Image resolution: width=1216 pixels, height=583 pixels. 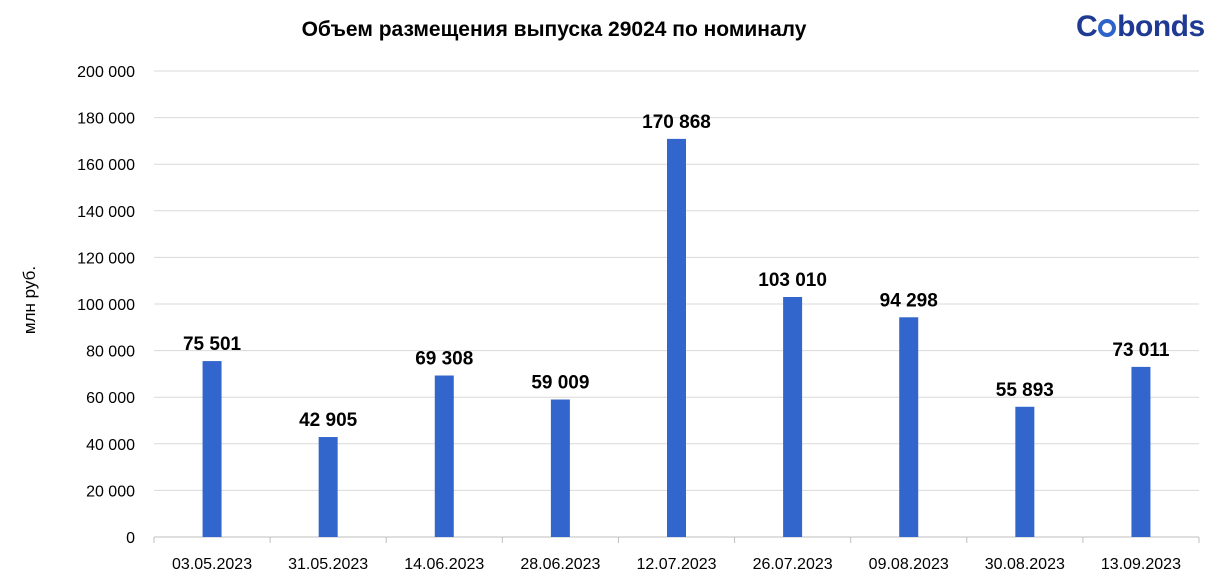 I want to click on data-label: 73 011, so click(x=1140, y=350).